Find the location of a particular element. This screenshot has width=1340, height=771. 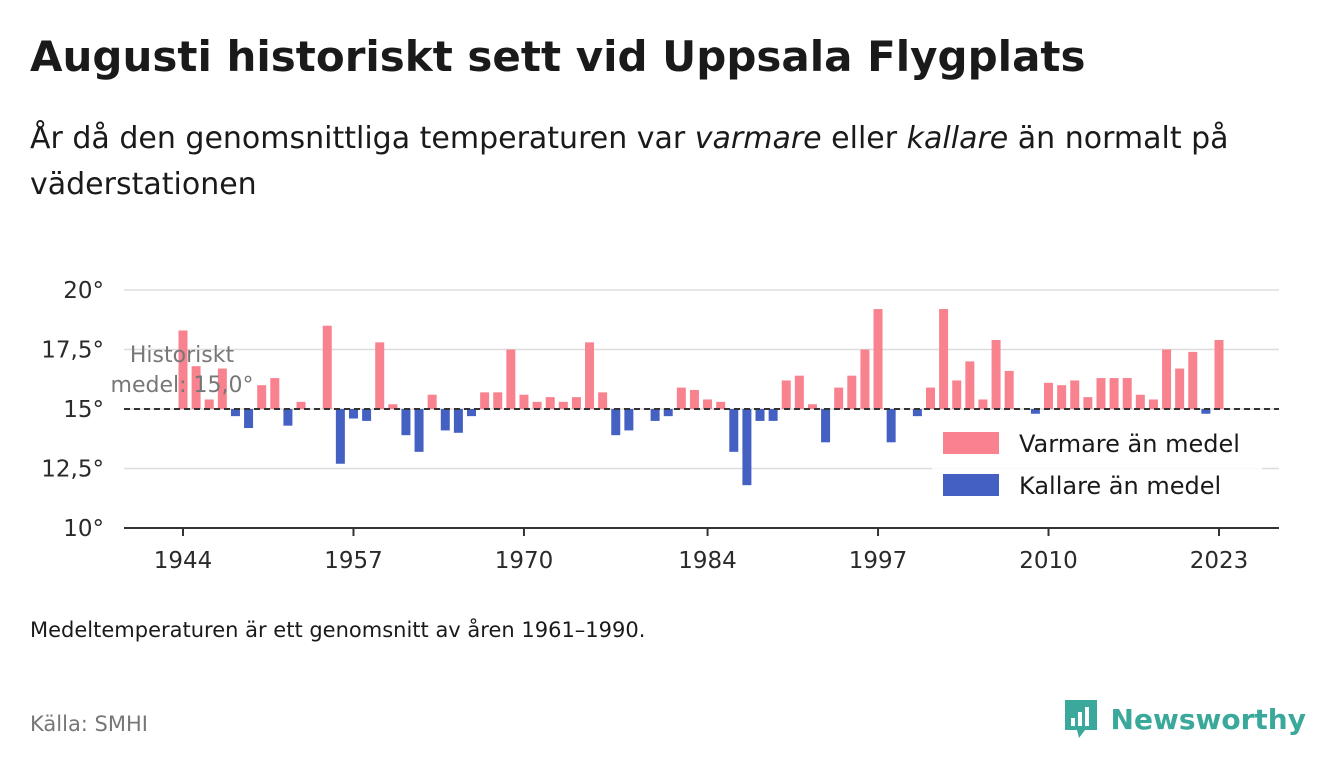

subtitle-middle: eller is located at coordinates (864, 138).